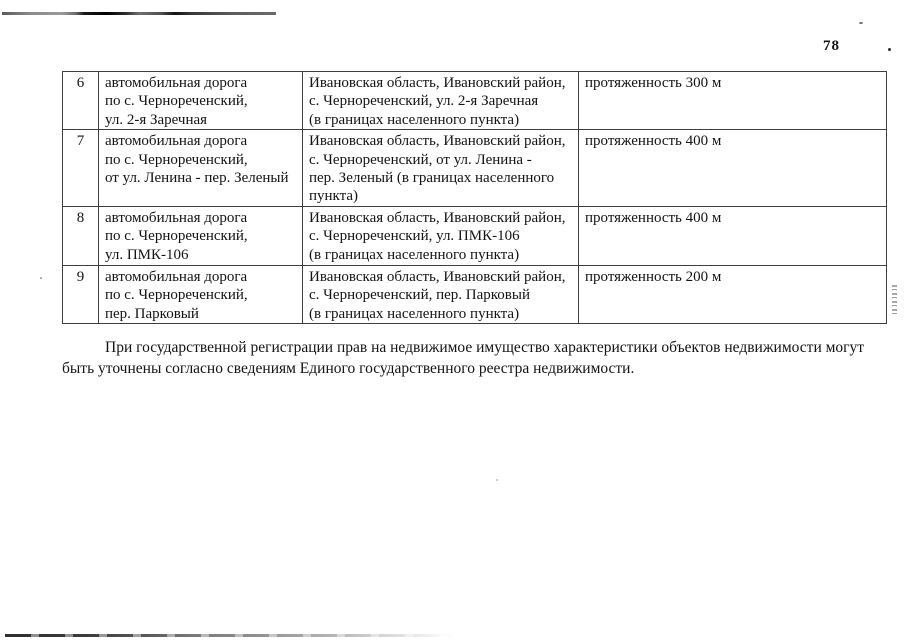 The width and height of the screenshot is (905, 640). Describe the element at coordinates (80, 100) in the screenshot. I see `row-number-cell: 6` at that location.